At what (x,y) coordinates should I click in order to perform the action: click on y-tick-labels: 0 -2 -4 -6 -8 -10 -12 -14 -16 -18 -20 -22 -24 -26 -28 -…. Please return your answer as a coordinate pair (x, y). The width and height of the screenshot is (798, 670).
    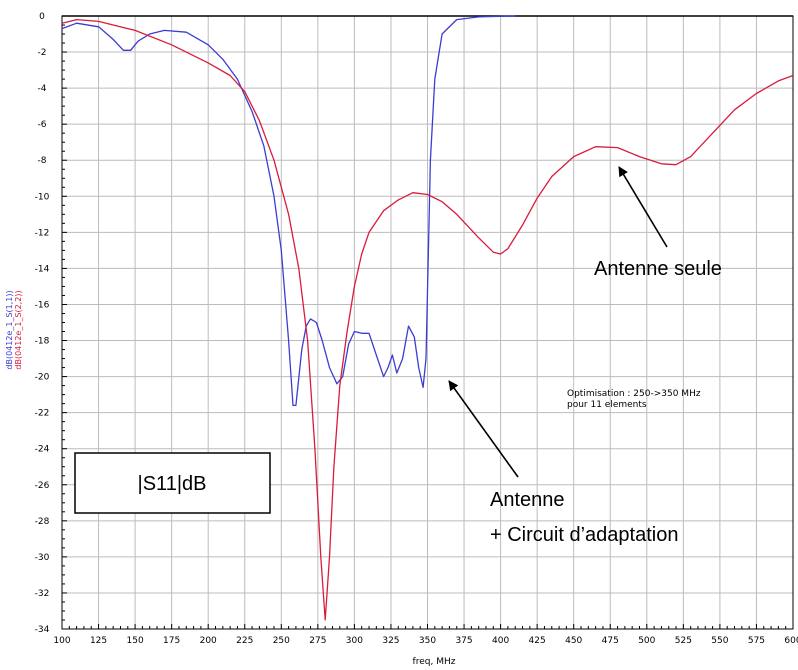
    Looking at the image, I should click on (42, 323).